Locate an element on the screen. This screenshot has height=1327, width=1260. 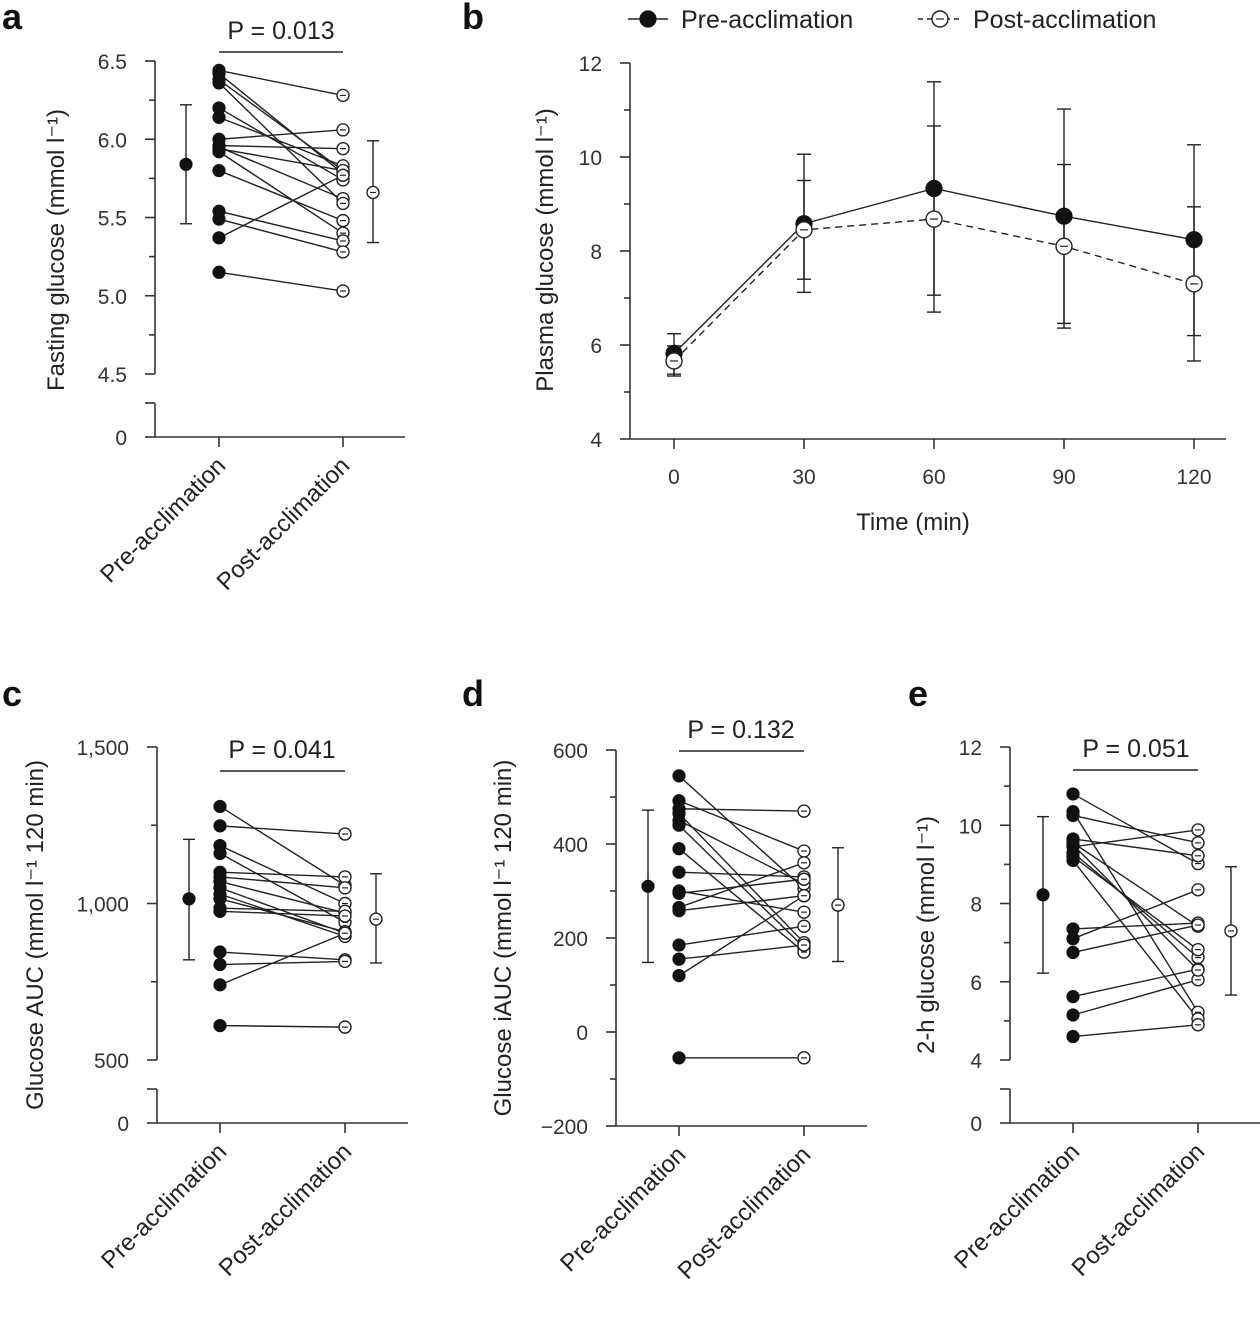
panel-e-tick-label: 8 is located at coordinates (976, 905).